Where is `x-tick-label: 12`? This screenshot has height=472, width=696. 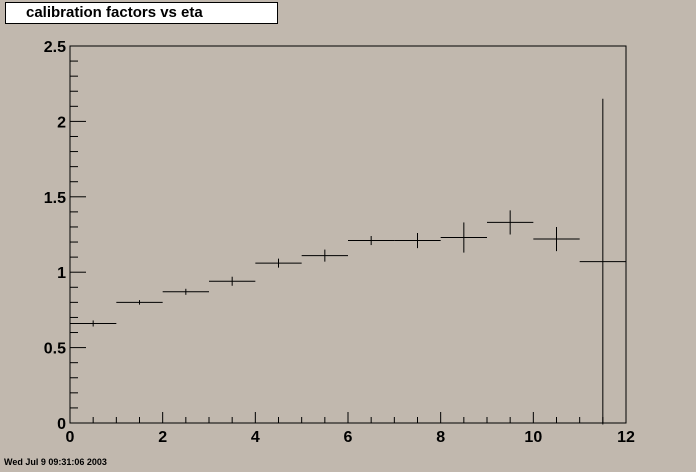
x-tick-label: 12 is located at coordinates (626, 437).